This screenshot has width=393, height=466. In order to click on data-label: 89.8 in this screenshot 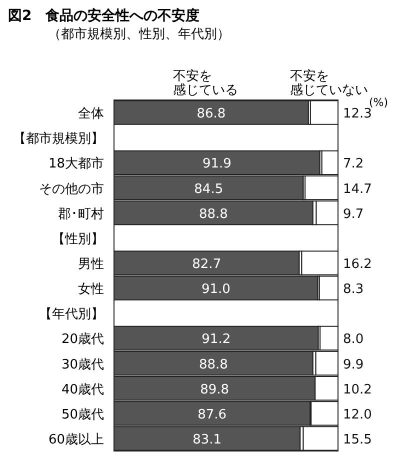, I will do `click(215, 390)`.